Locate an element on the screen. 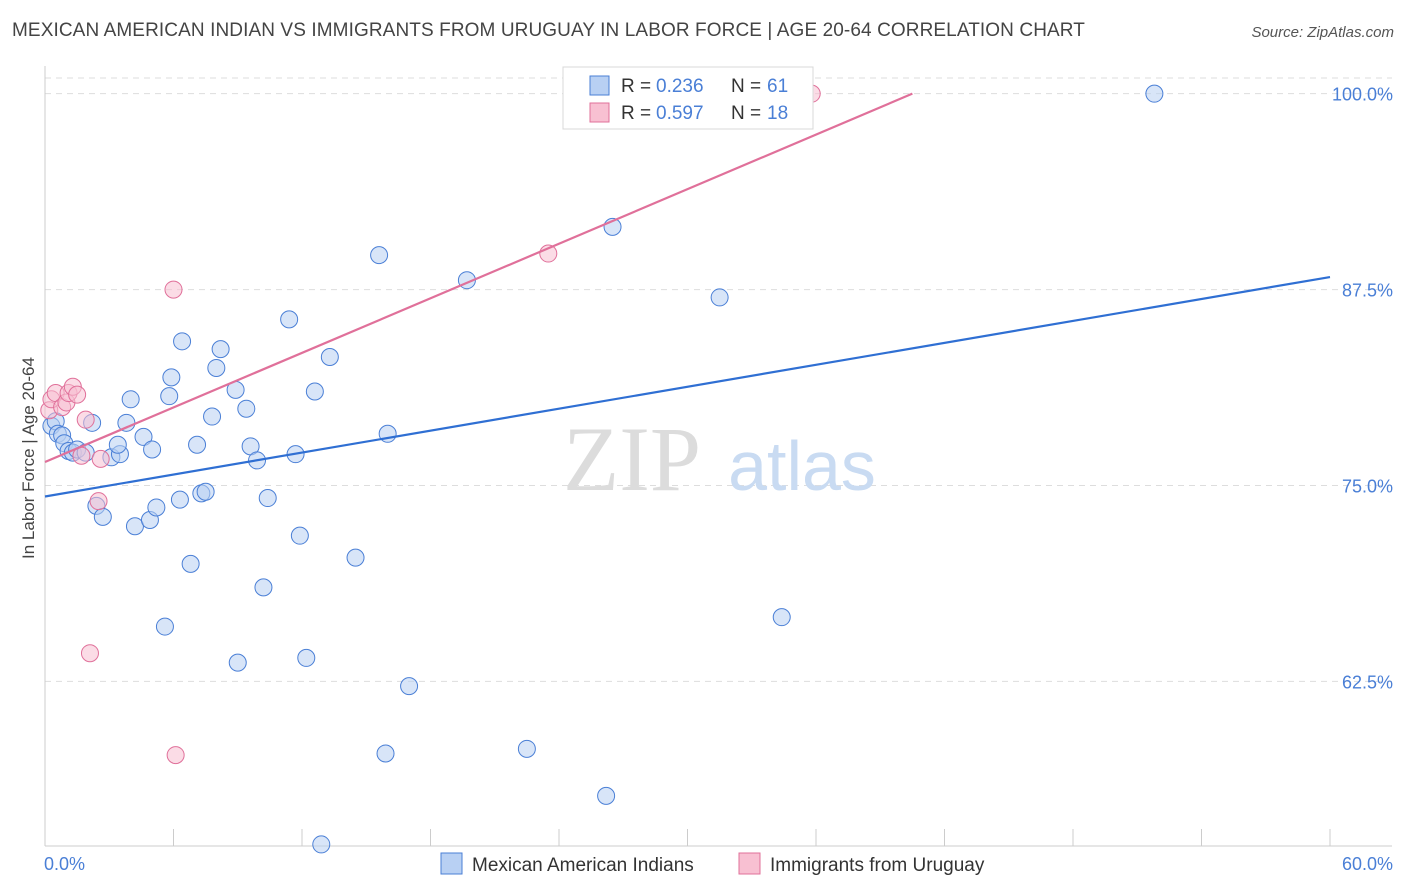  y-tick-label: 62.5% is located at coordinates (1367, 682).